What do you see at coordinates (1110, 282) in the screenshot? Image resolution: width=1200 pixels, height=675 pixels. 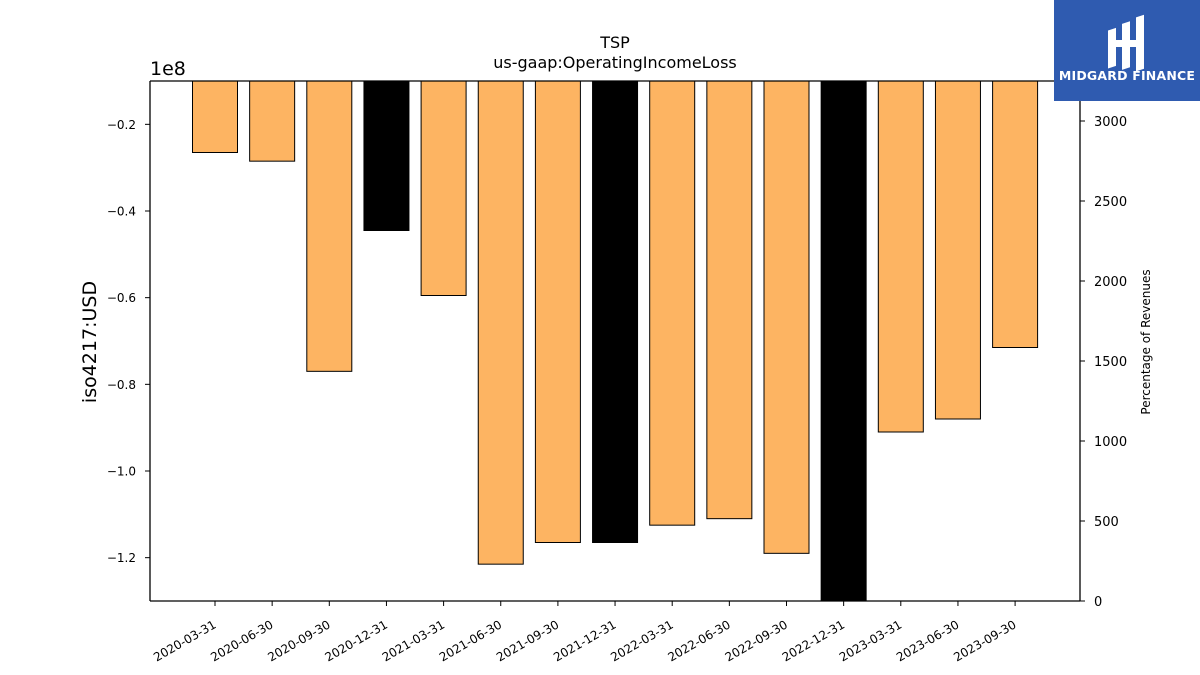 I see `y2-tick-label: 2000` at bounding box center [1110, 282].